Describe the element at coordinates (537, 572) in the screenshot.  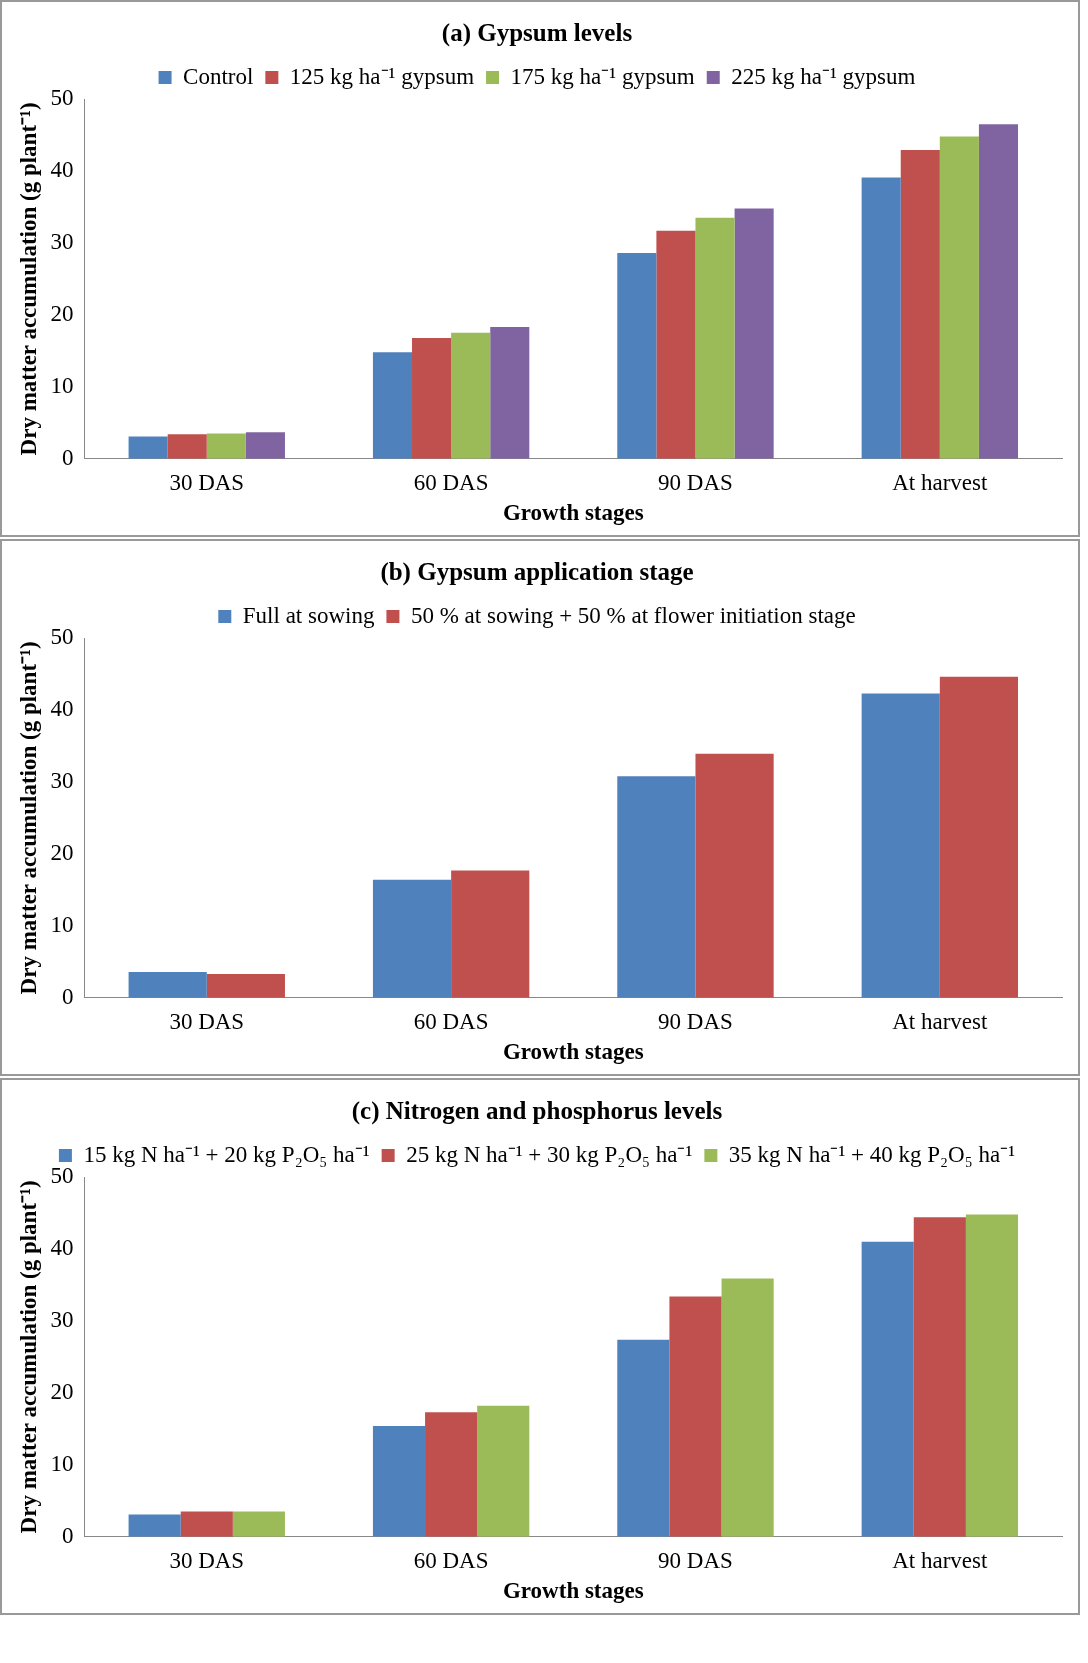
I see `chart-title: (b) Gypsum application stage` at that location.